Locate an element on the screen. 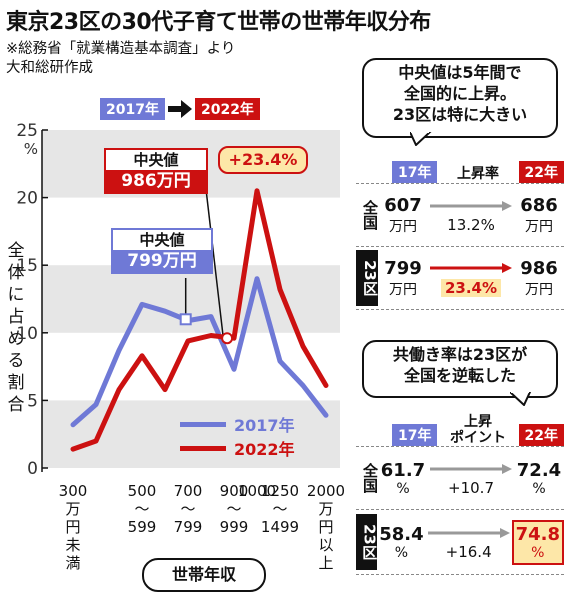 Image resolution: width=570 pixels, height=595 pixels. series-legend: 2017年 2022年 is located at coordinates (237, 436).